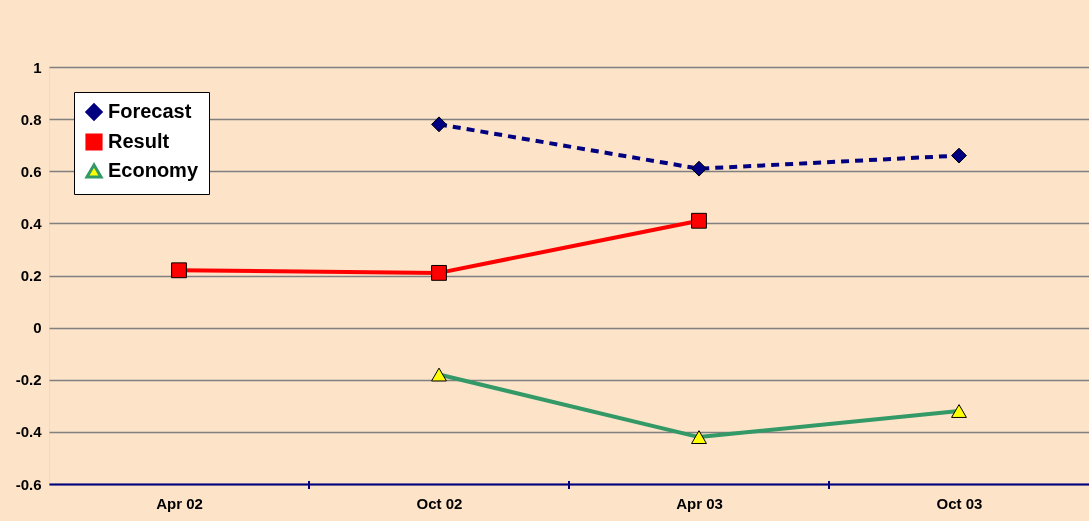 Image resolution: width=1089 pixels, height=521 pixels. Describe the element at coordinates (150, 111) in the screenshot. I see `legend-label: Forecast` at that location.